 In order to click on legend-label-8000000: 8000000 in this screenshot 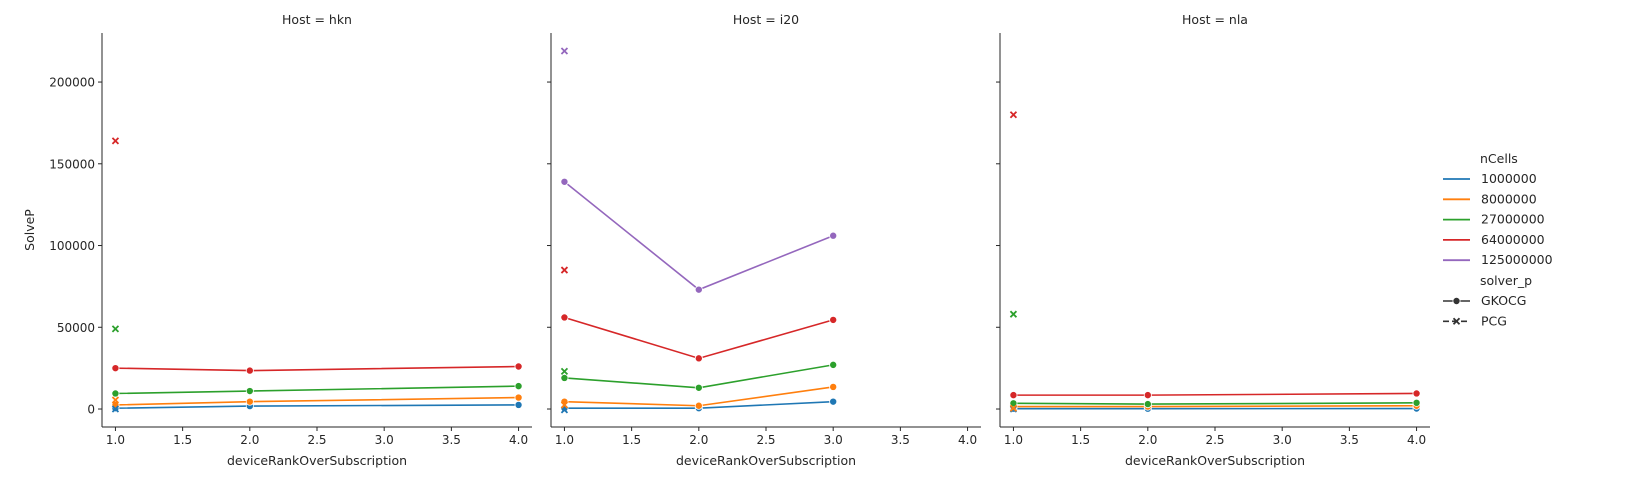, I will do `click(1509, 198)`.